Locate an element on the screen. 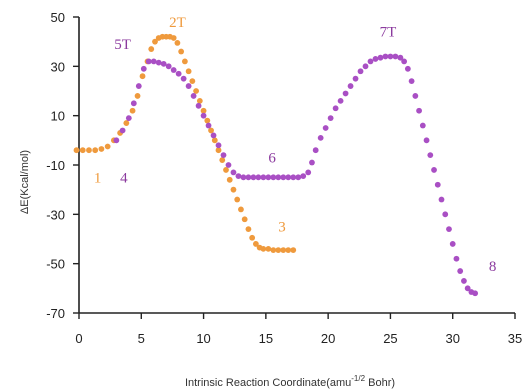  annotation-label: 5T is located at coordinates (122, 45).